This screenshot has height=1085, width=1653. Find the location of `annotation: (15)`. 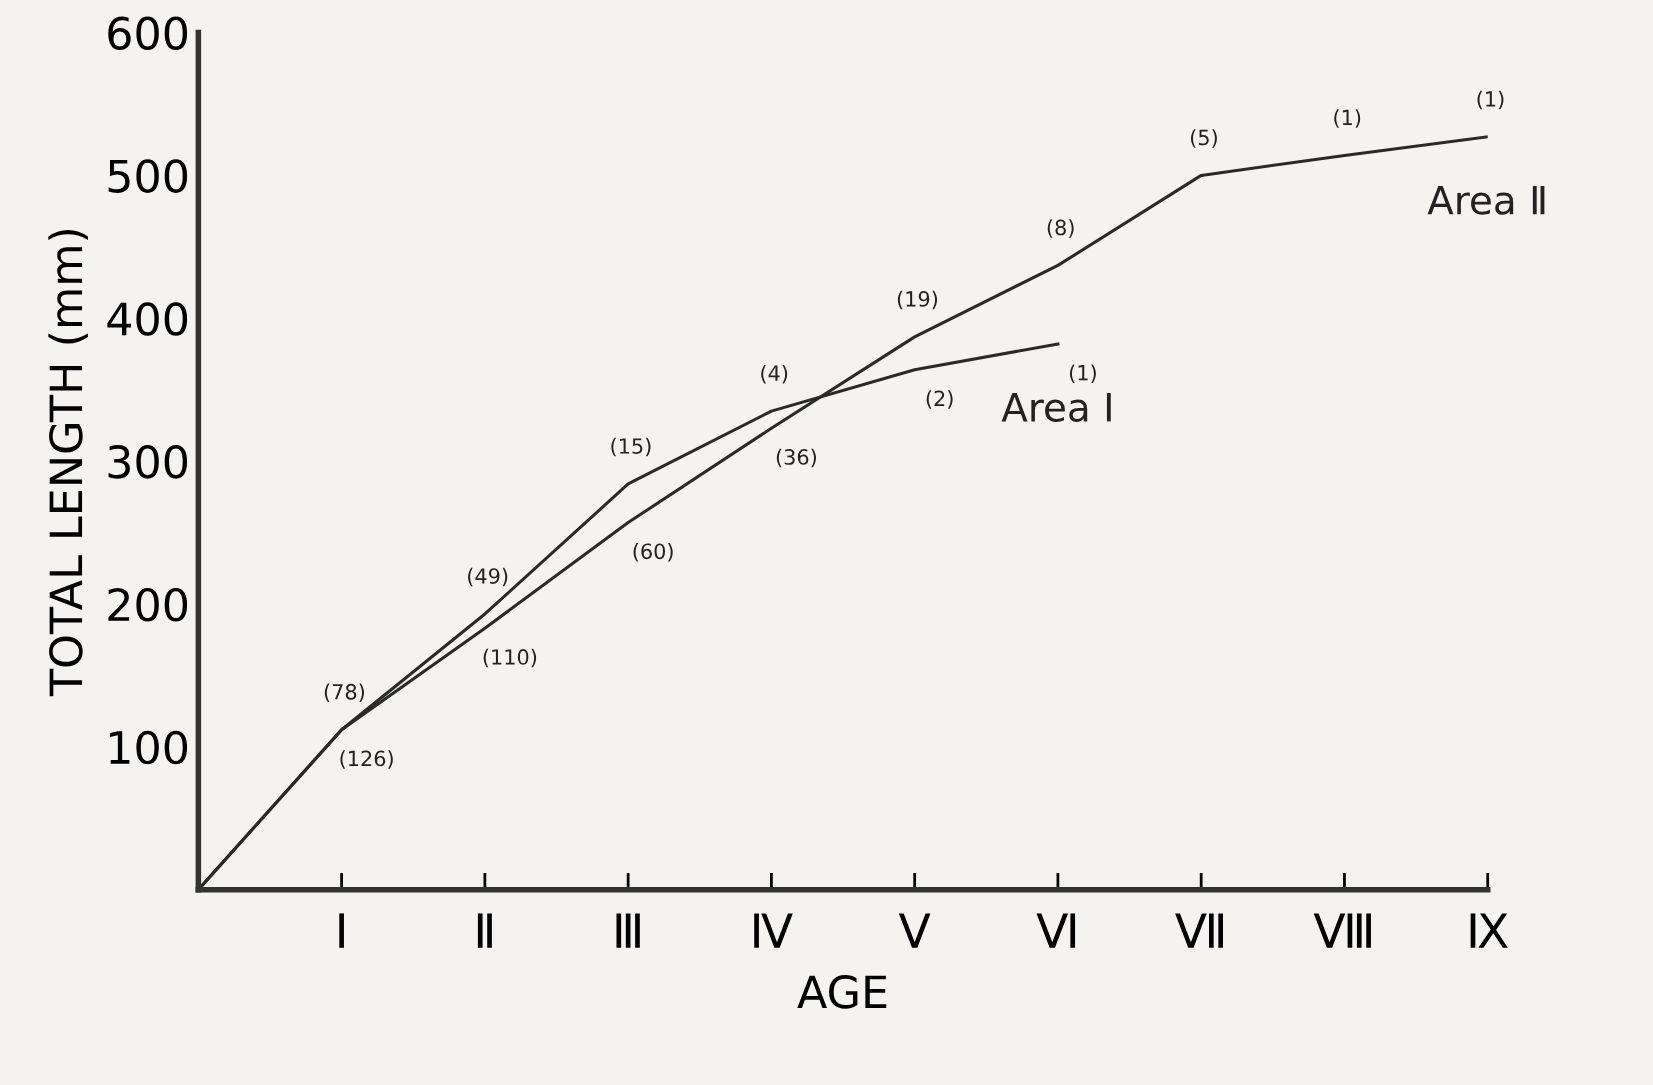

annotation: (15) is located at coordinates (631, 447).